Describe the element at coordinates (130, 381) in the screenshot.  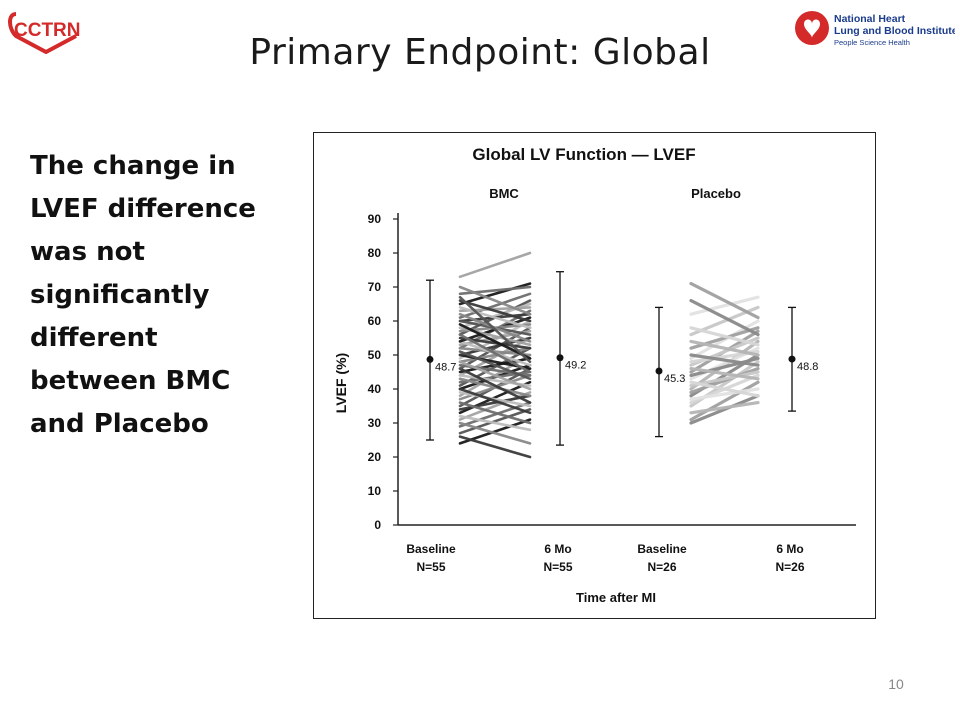
I see `body-line: between BMC` at that location.